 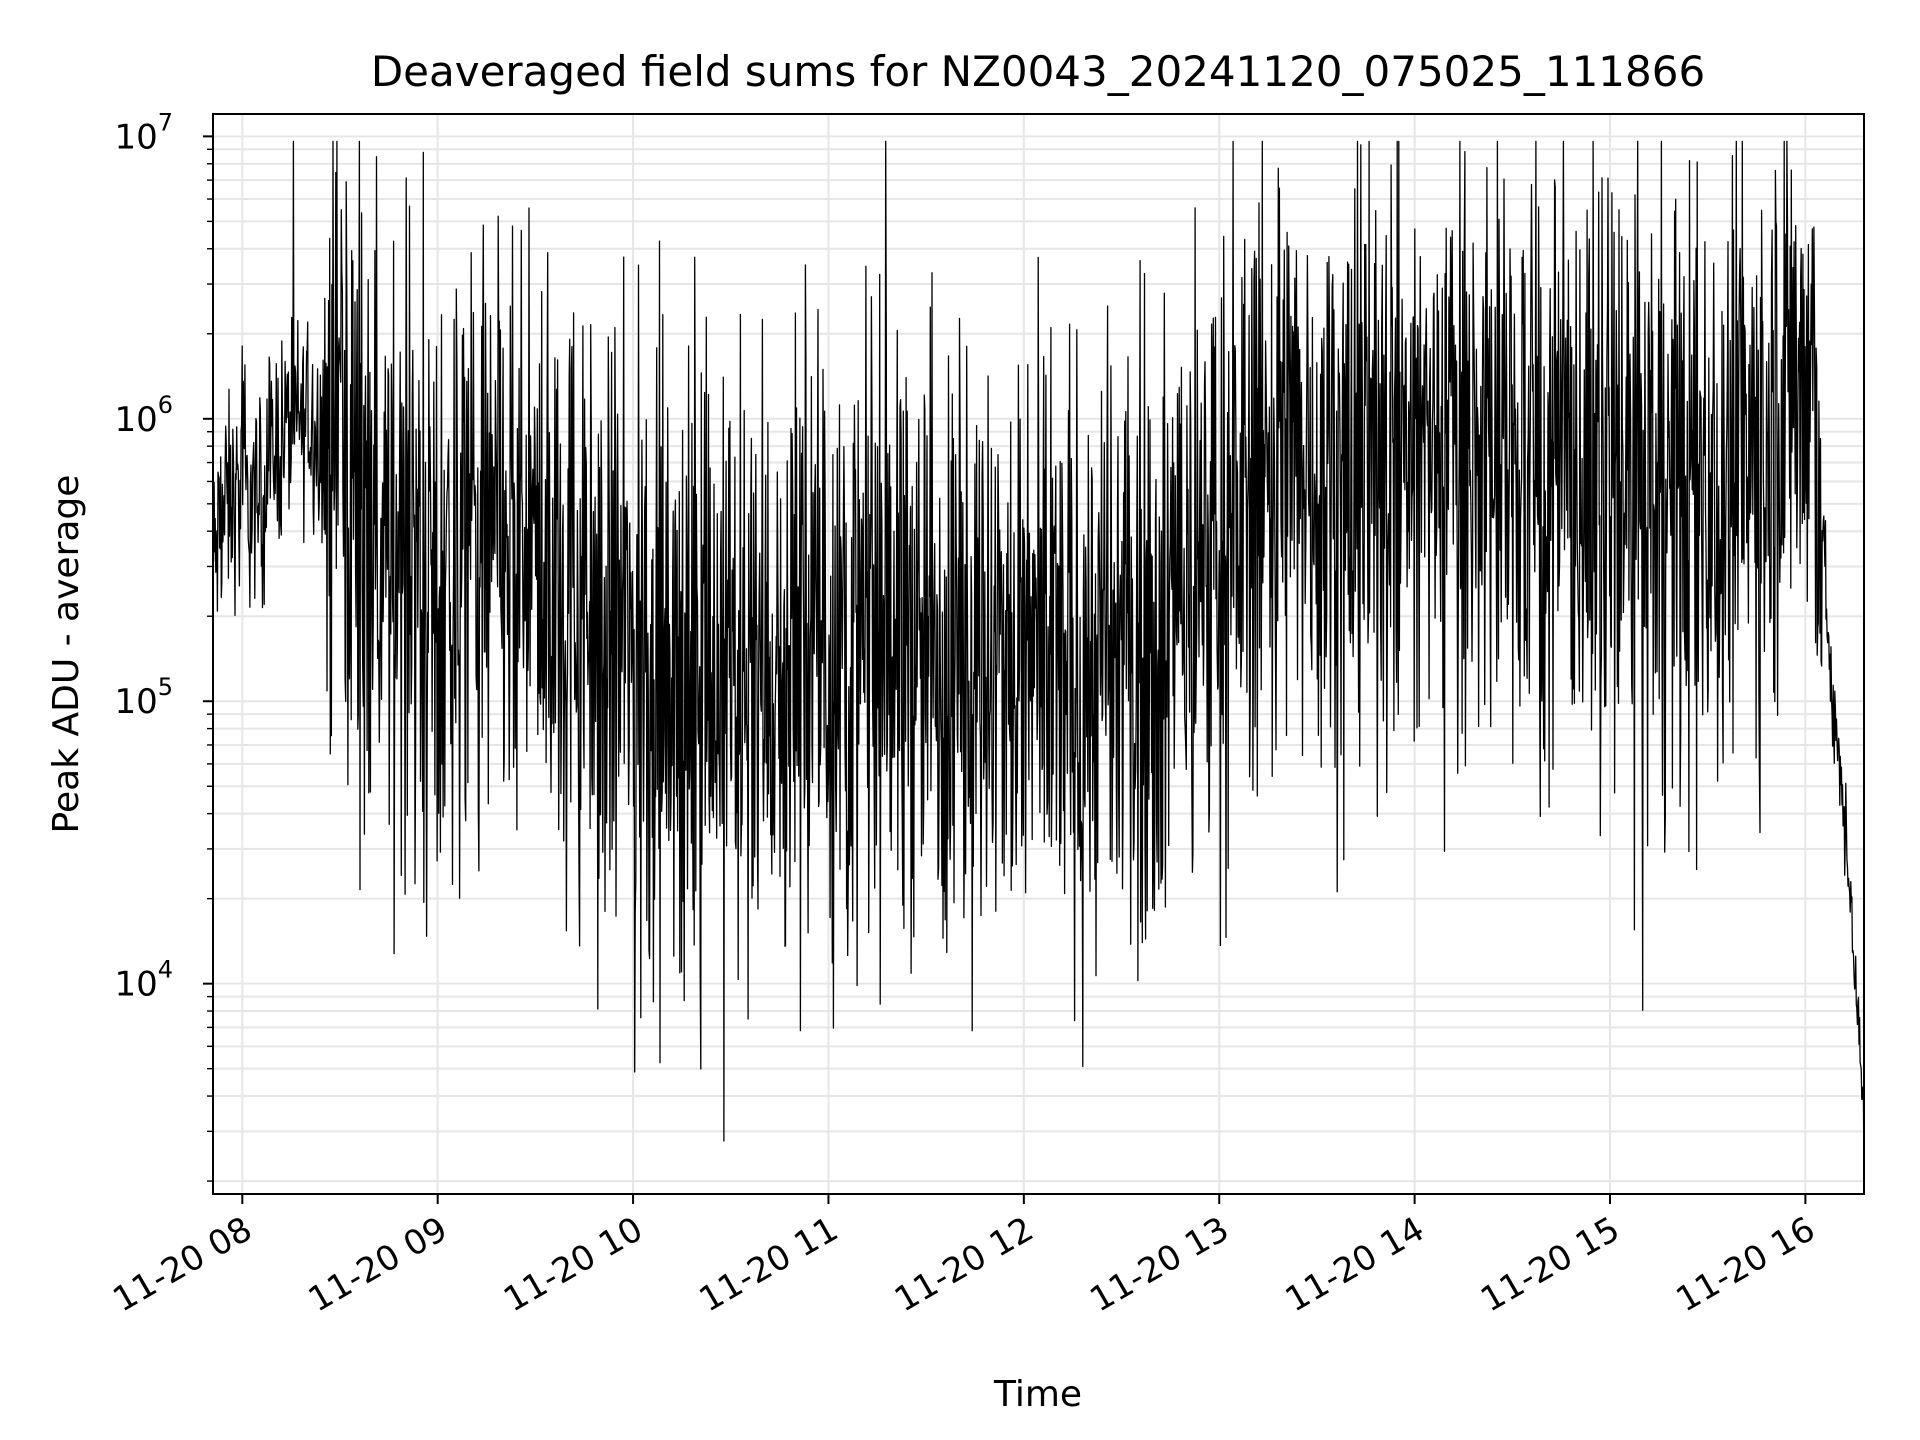 What do you see at coordinates (143, 415) in the screenshot?
I see `y-tick-label: 10⁶` at bounding box center [143, 415].